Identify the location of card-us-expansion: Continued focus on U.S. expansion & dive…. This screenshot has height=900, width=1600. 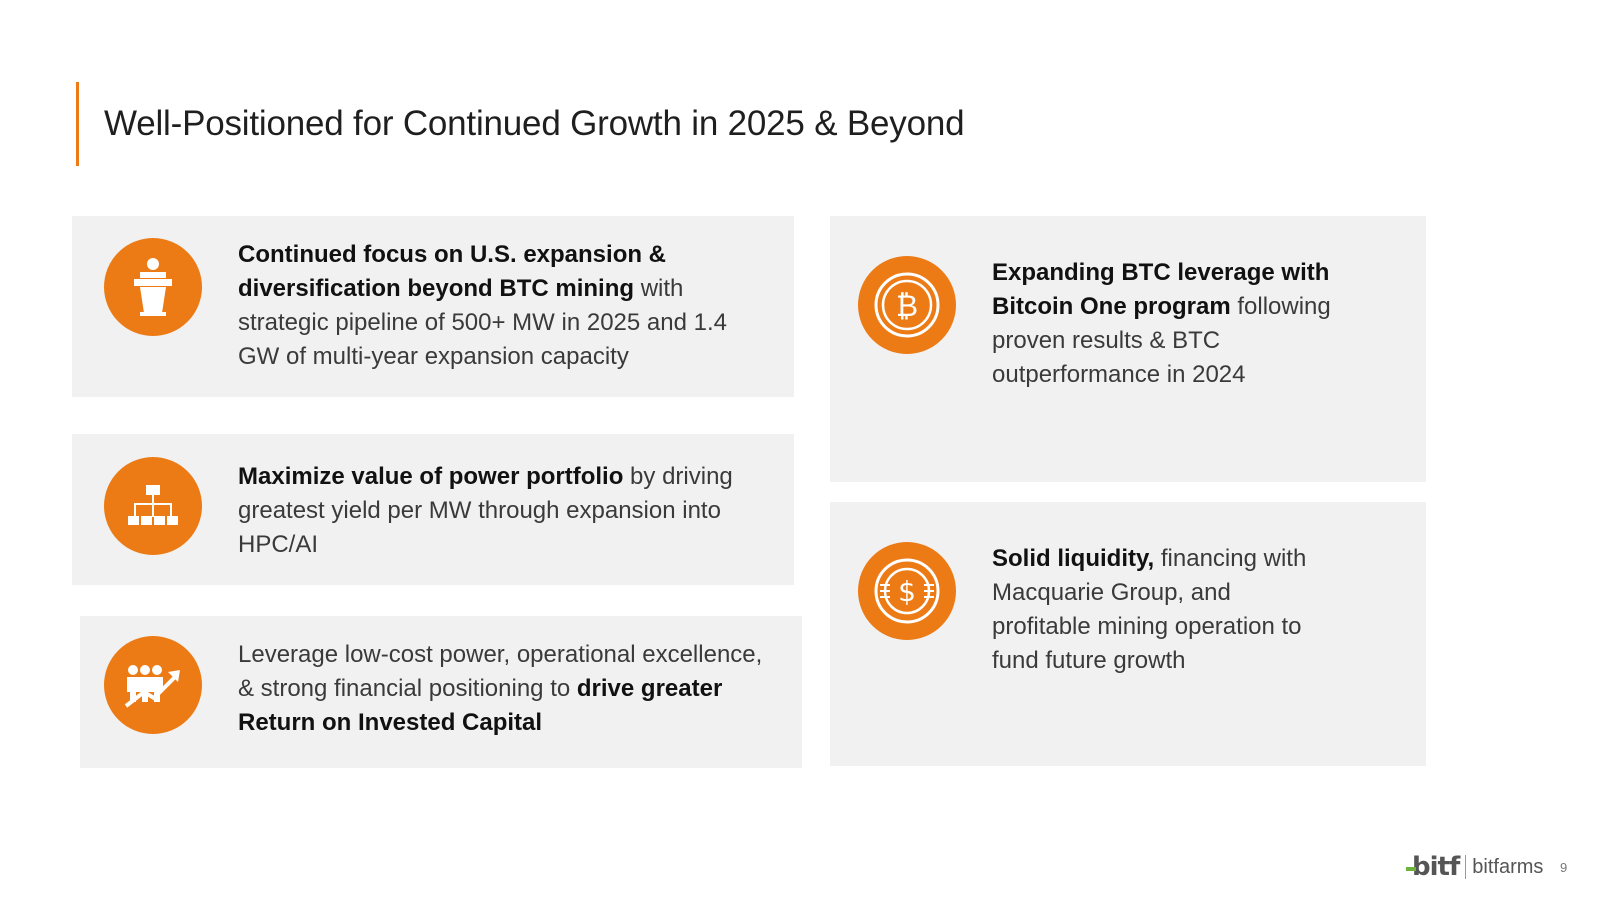
(433, 306).